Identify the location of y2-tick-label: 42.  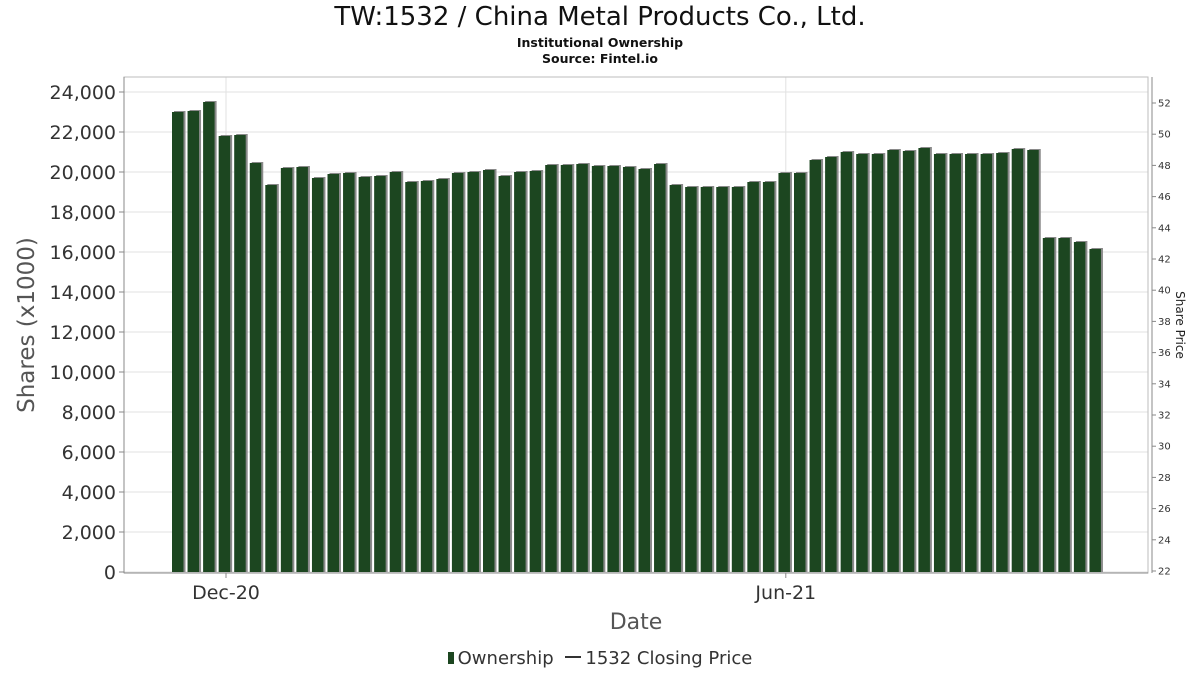
(1164, 260).